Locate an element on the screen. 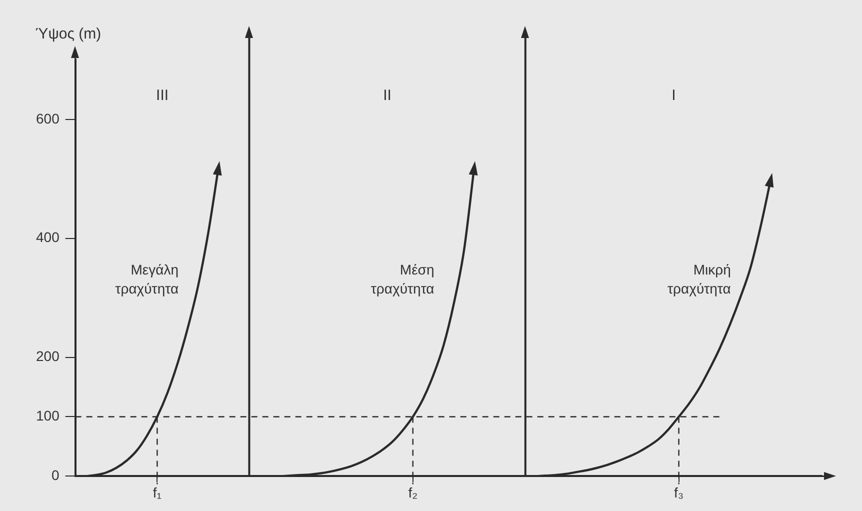  y-tick-label: 200 is located at coordinates (48, 356).